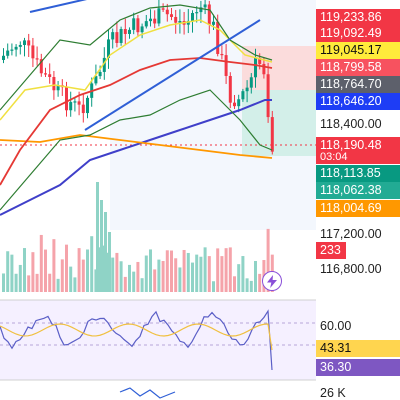 The width and height of the screenshot is (400, 400). I want to click on long-ma-line, so click(136, 146).